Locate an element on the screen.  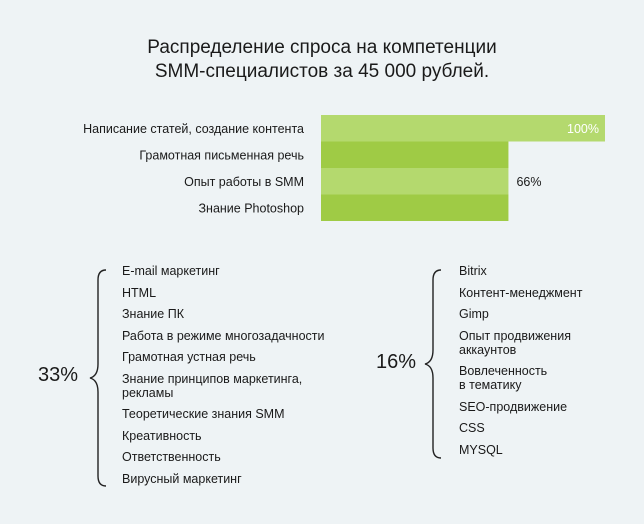
data-label-0: 100% is located at coordinates (583, 129).